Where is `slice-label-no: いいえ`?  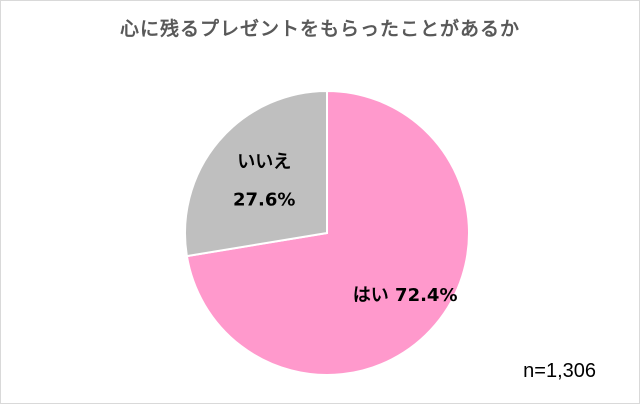 slice-label-no: いいえ is located at coordinates (264, 162).